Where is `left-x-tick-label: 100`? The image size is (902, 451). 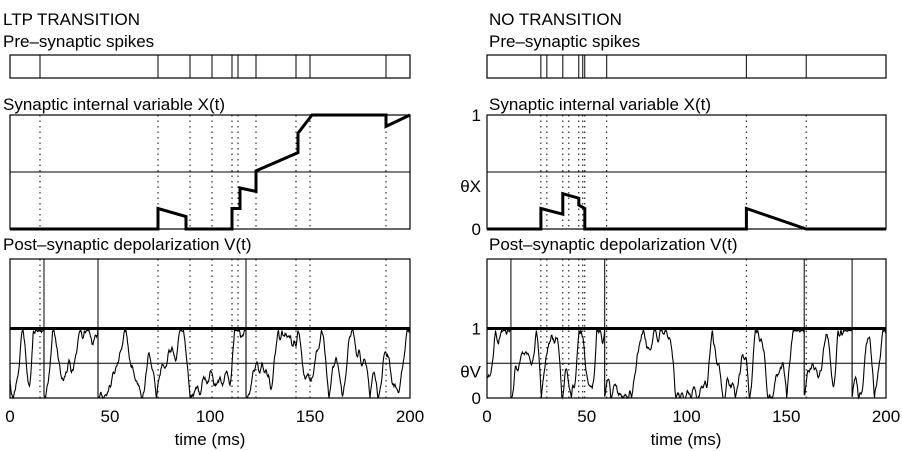
left-x-tick-label: 100 is located at coordinates (210, 416).